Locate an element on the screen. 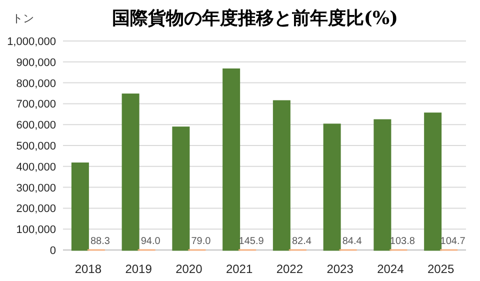 Image resolution: width=480 pixels, height=281 pixels. x-tick-label: 2020 is located at coordinates (189, 269).